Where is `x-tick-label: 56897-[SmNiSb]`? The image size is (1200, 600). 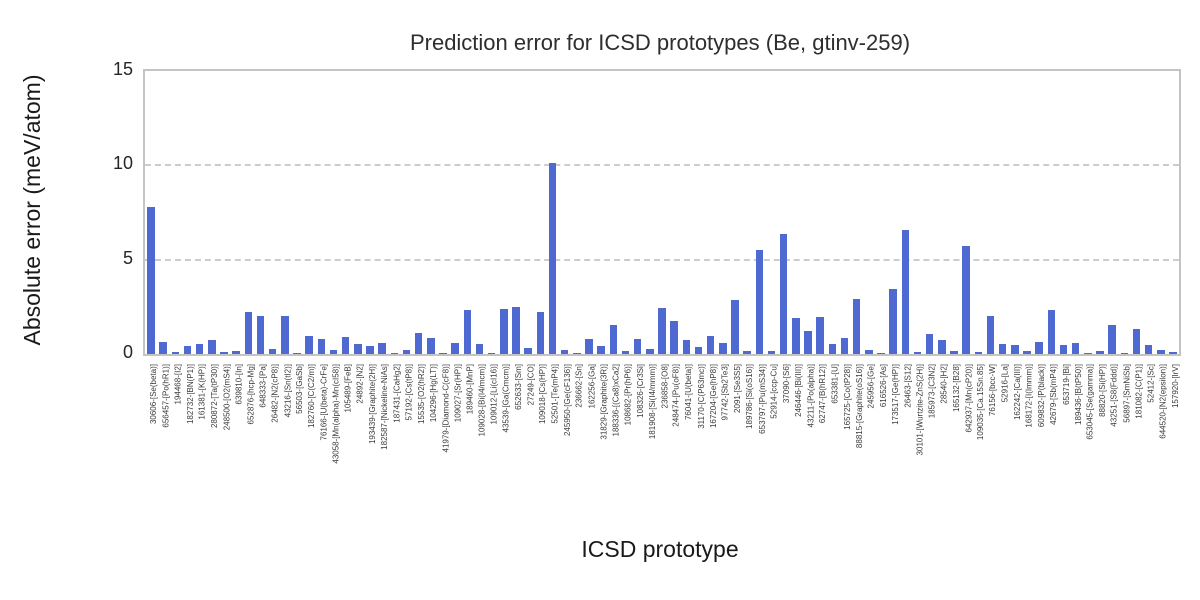 x-tick-label: 56897-[SmNiSb] is located at coordinates (1127, 393).